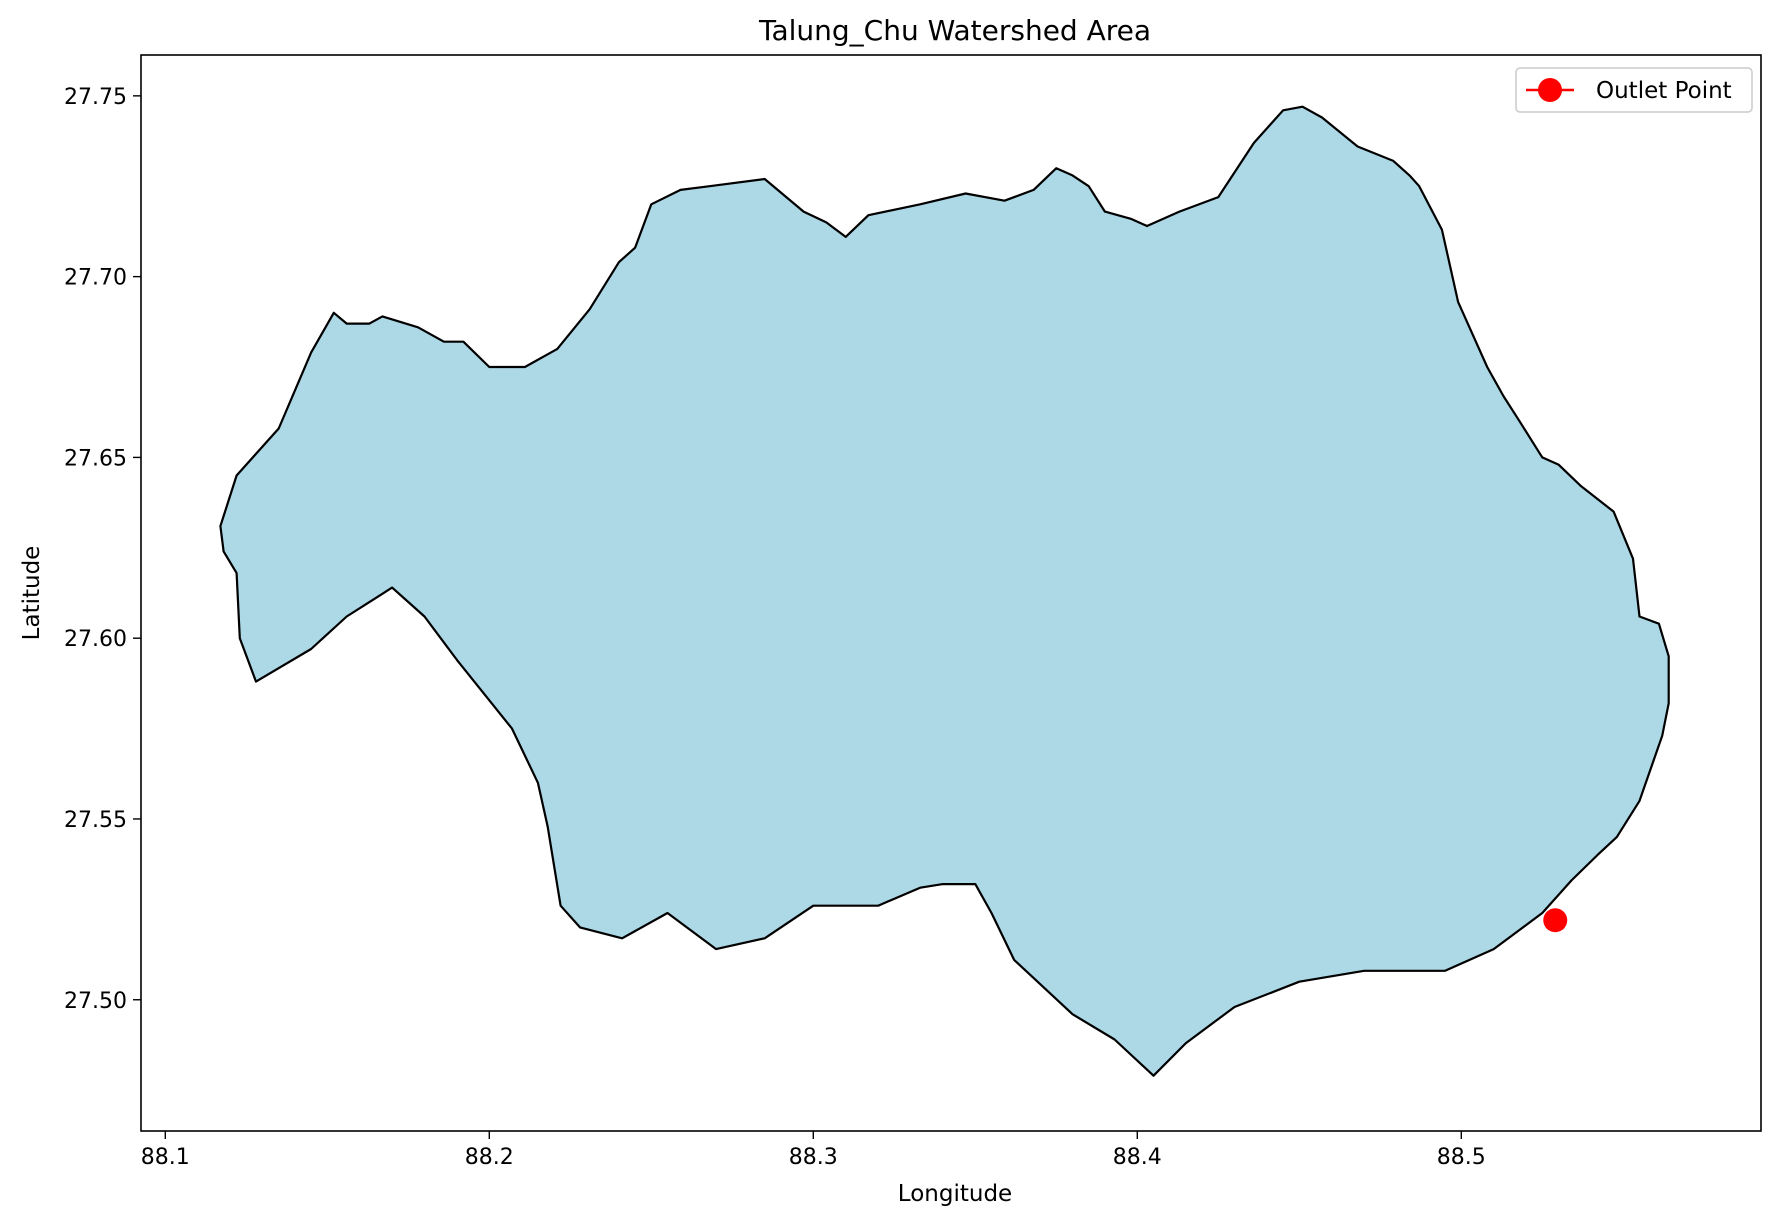 The image size is (1781, 1226). What do you see at coordinates (1664, 91) in the screenshot?
I see `legend-label: Outlet Point` at bounding box center [1664, 91].